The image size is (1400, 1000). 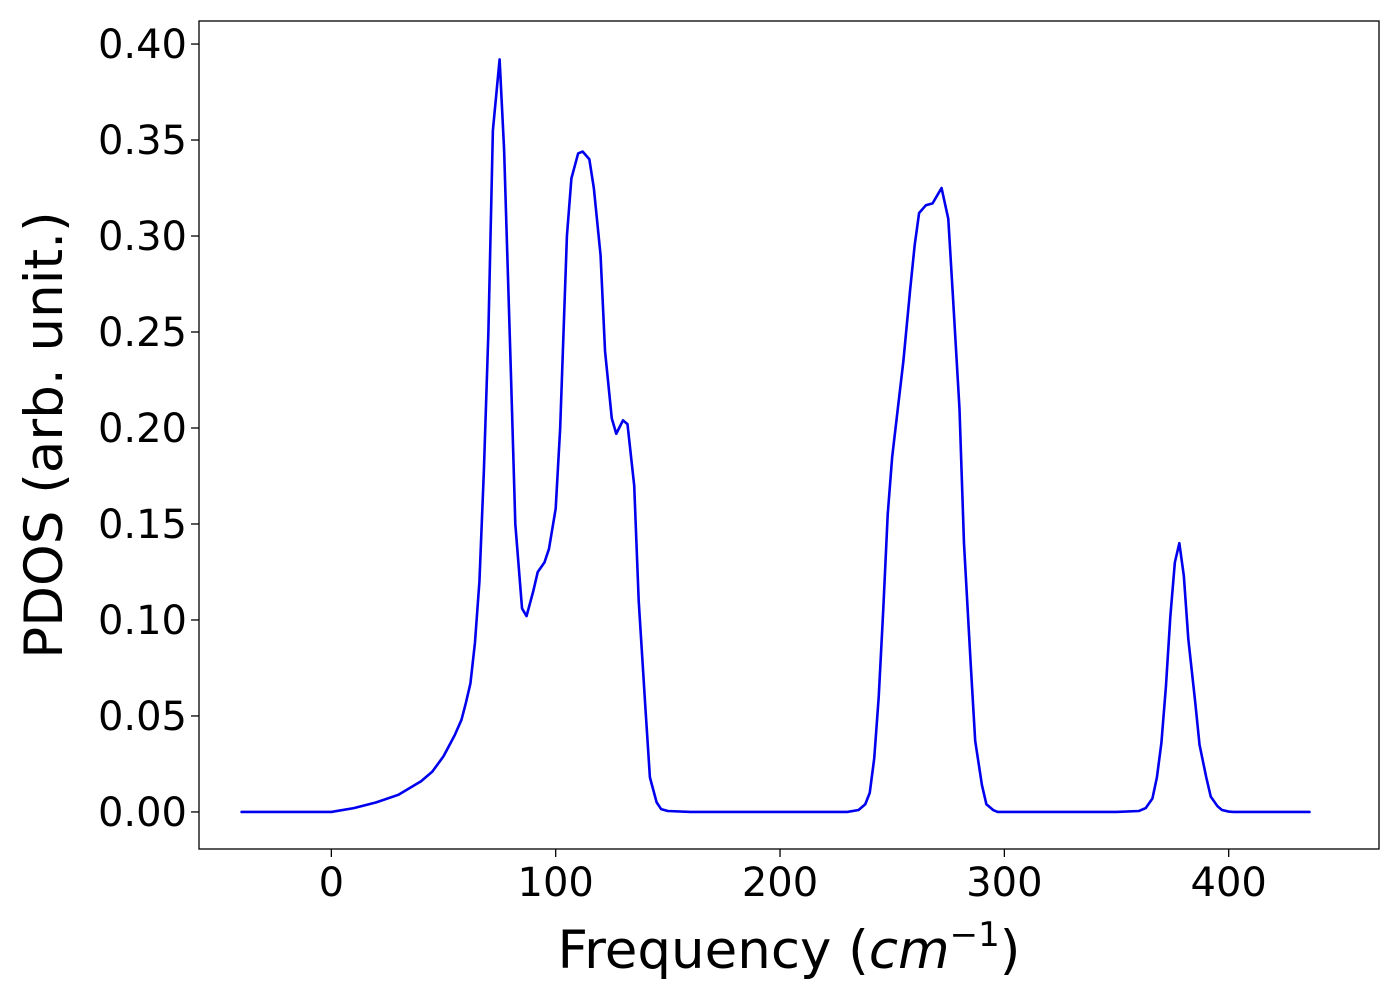 I want to click on x-tick-label: 0, so click(x=331, y=883).